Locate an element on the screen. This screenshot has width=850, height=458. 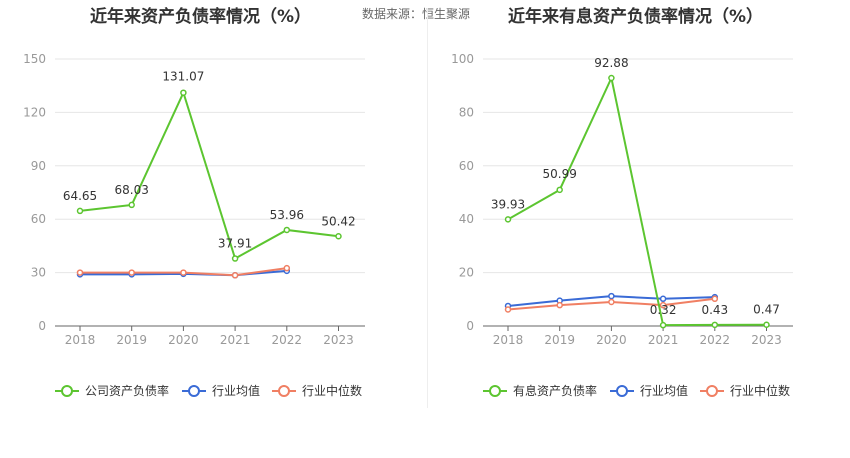
data-label: 37.91 is located at coordinates (235, 244).